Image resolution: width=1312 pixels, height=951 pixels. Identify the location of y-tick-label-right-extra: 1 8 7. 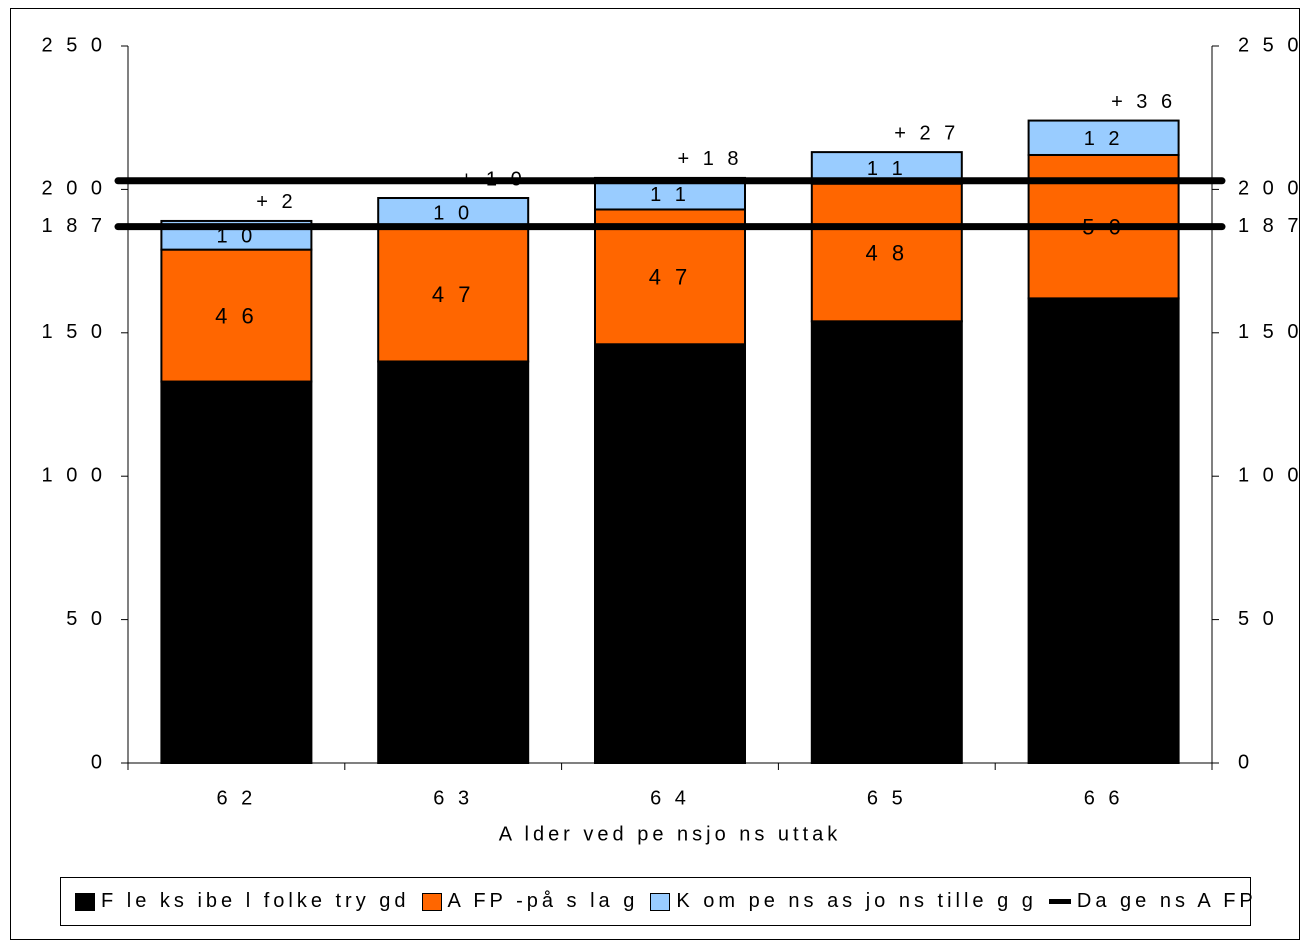
(1270, 226).